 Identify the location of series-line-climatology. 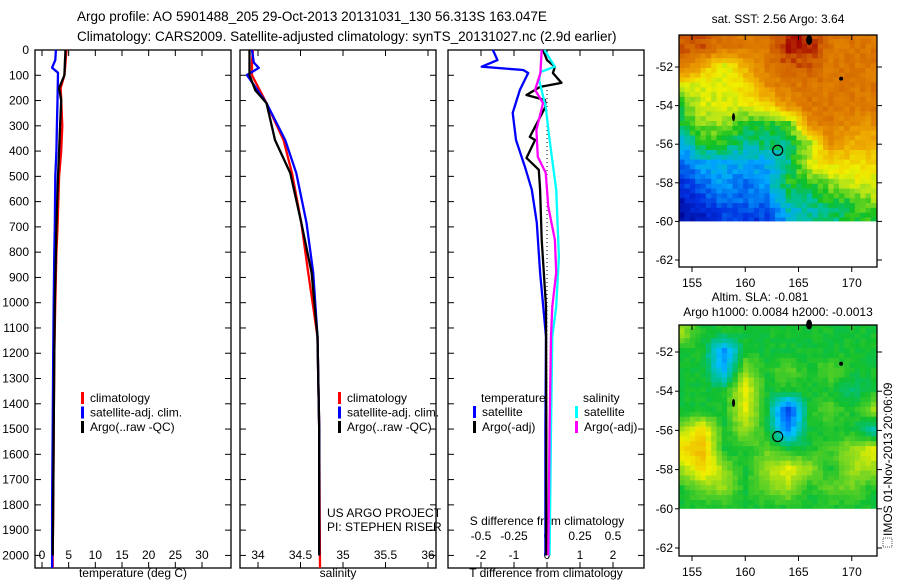
(286, 309).